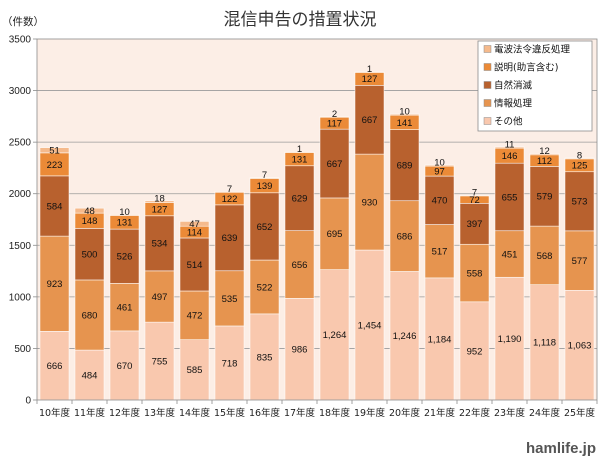 Image resolution: width=600 pixels, height=459 pixels. What do you see at coordinates (90, 315) in the screenshot?
I see `data-label-info-processing: 680` at bounding box center [90, 315].